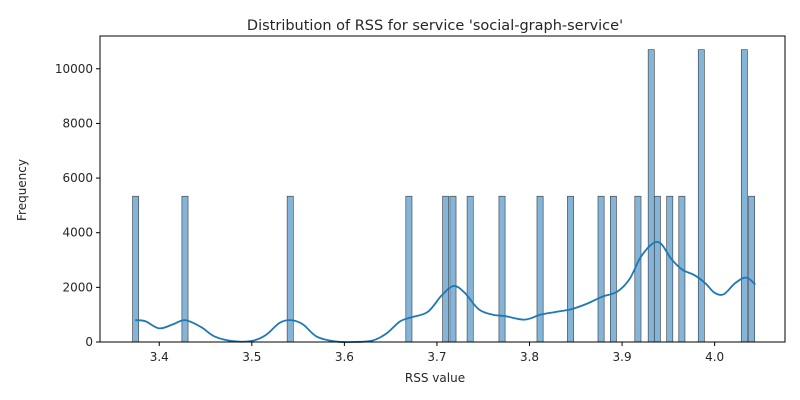  I want to click on x-axis-ticks: 3.4 3.5 3.6 3.7 3.8 3.9 4.0, so click(437, 353).